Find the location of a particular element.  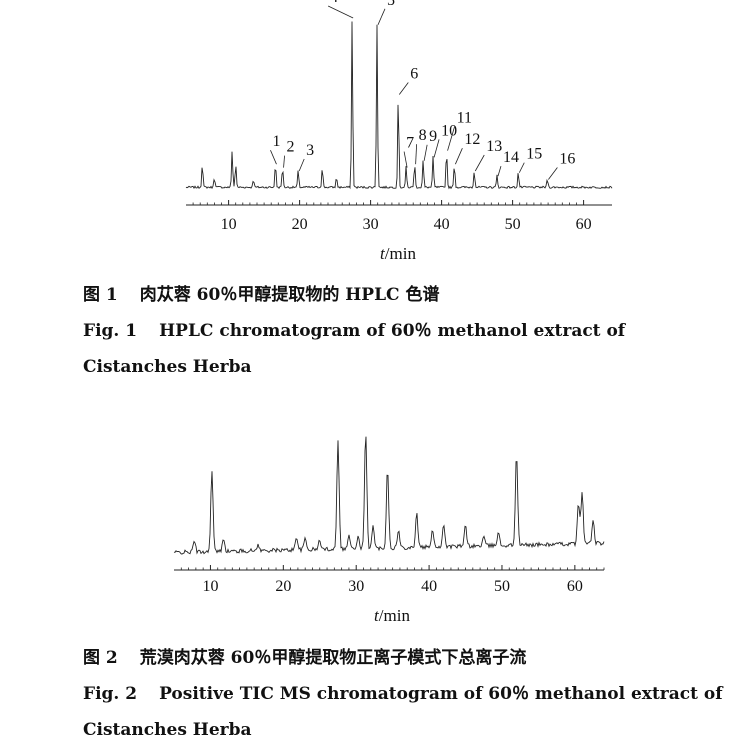

chart2-x-axis-title: t/min is located at coordinates (392, 615).